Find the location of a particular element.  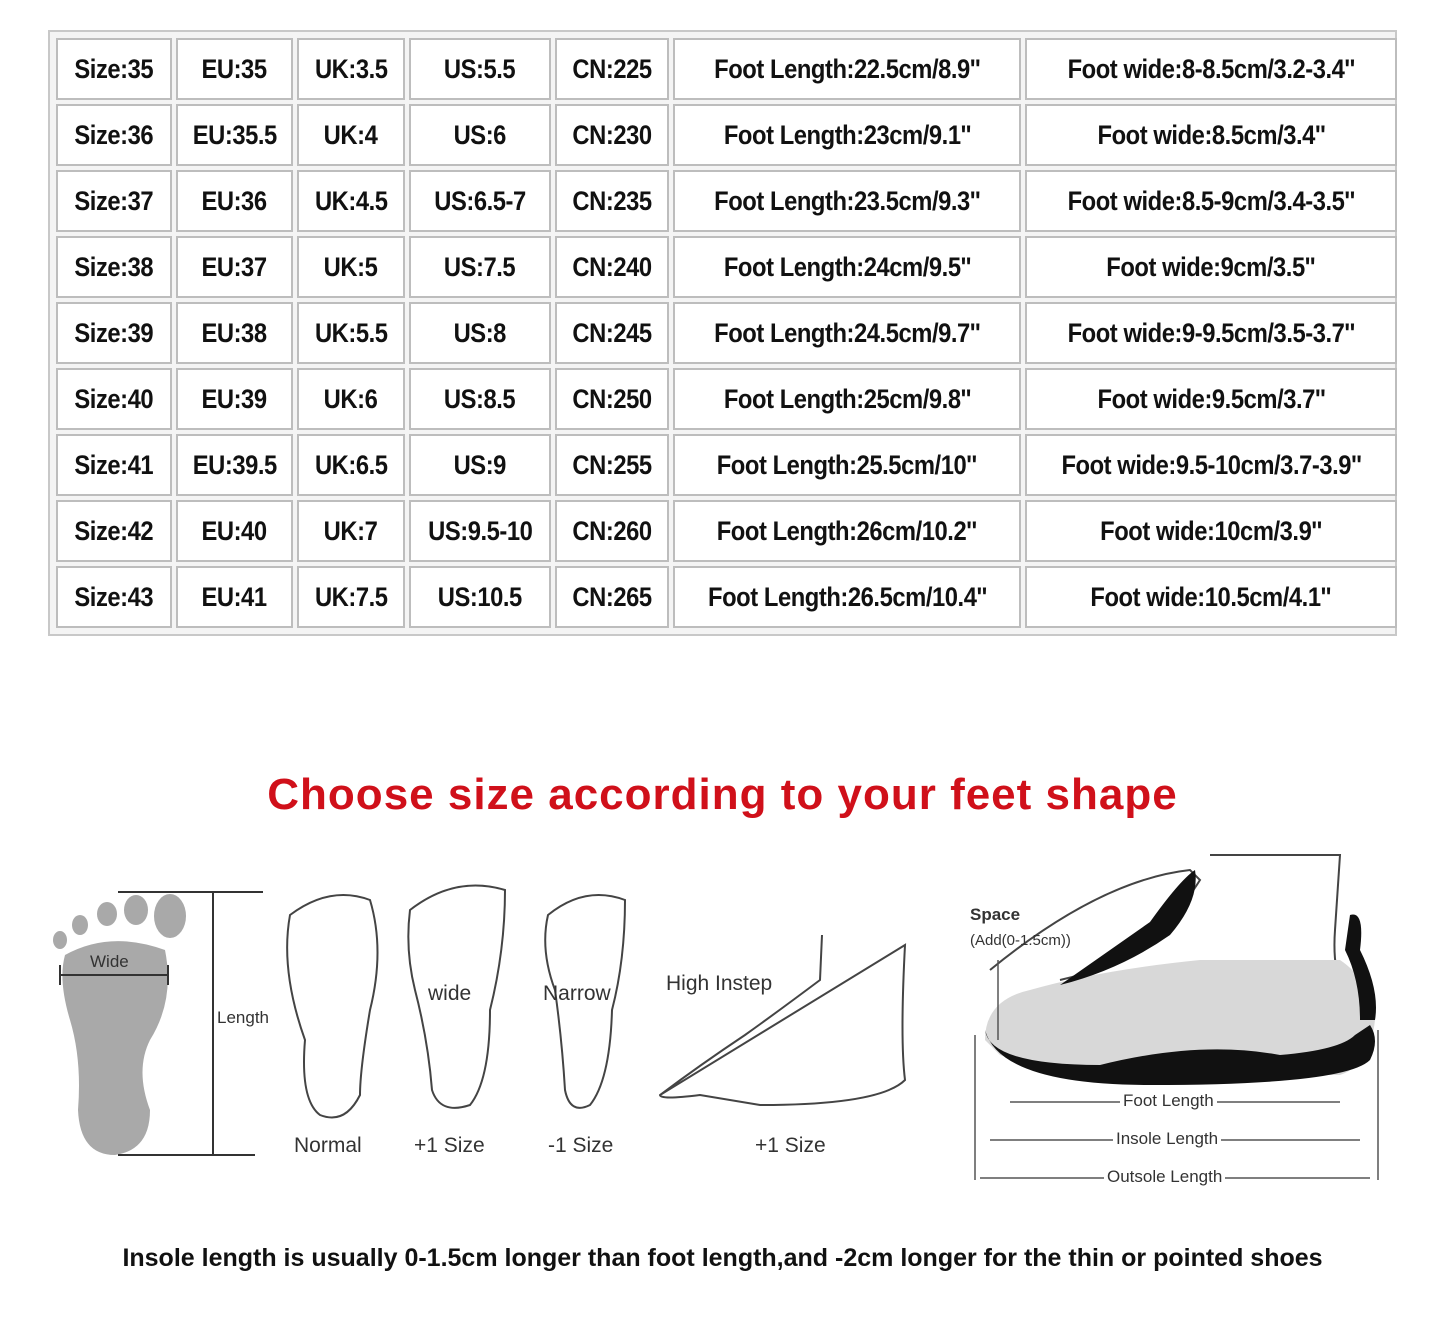

table-cell: Foot wide:9.5cm/3.7'' is located at coordinates (1211, 399).